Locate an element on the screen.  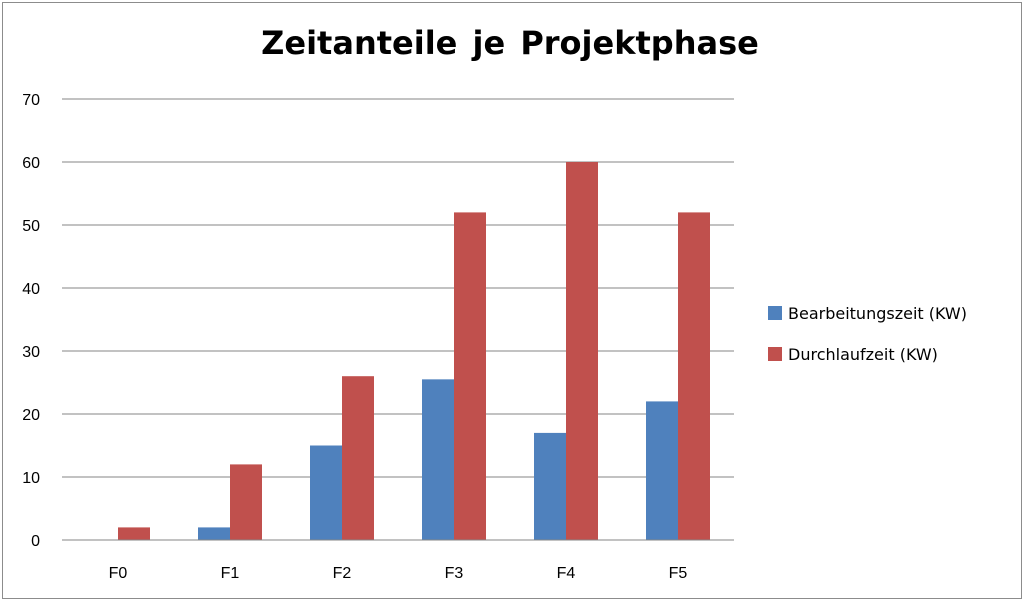
y-axis-ticks: 0 10 20 30 40 50 60 70 is located at coordinates (31, 321).